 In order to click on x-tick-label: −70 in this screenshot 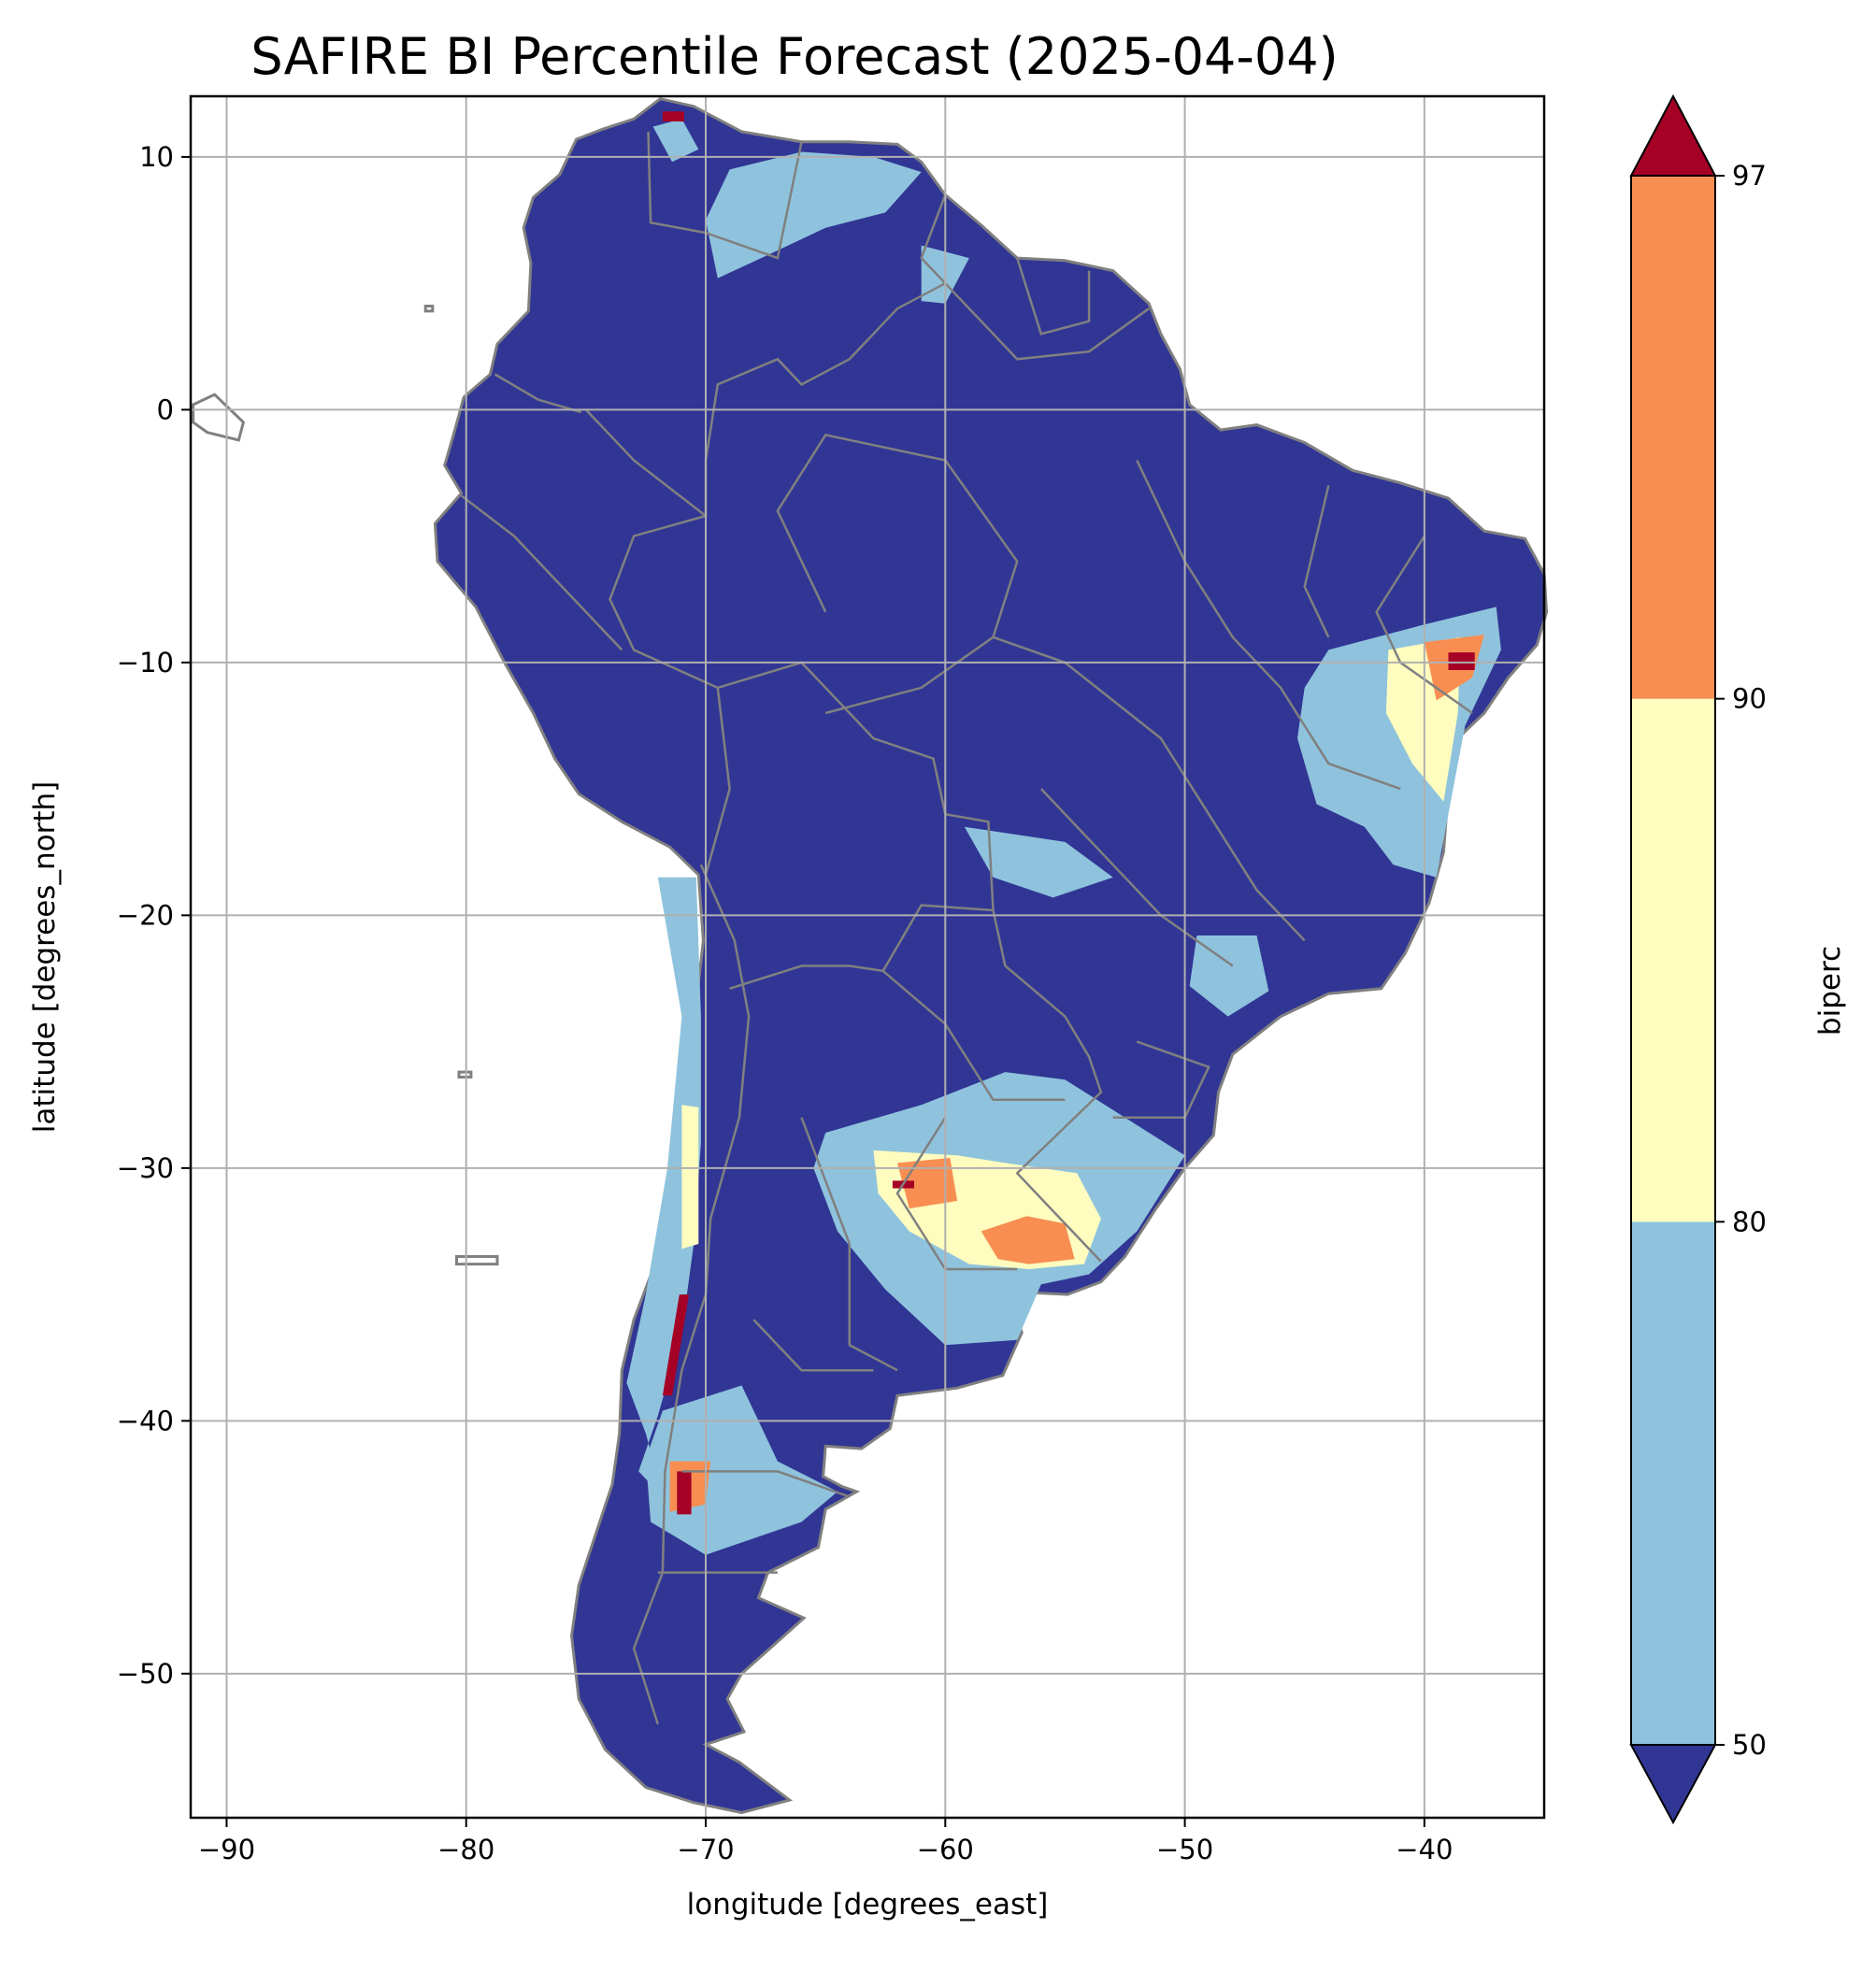, I will do `click(705, 1849)`.